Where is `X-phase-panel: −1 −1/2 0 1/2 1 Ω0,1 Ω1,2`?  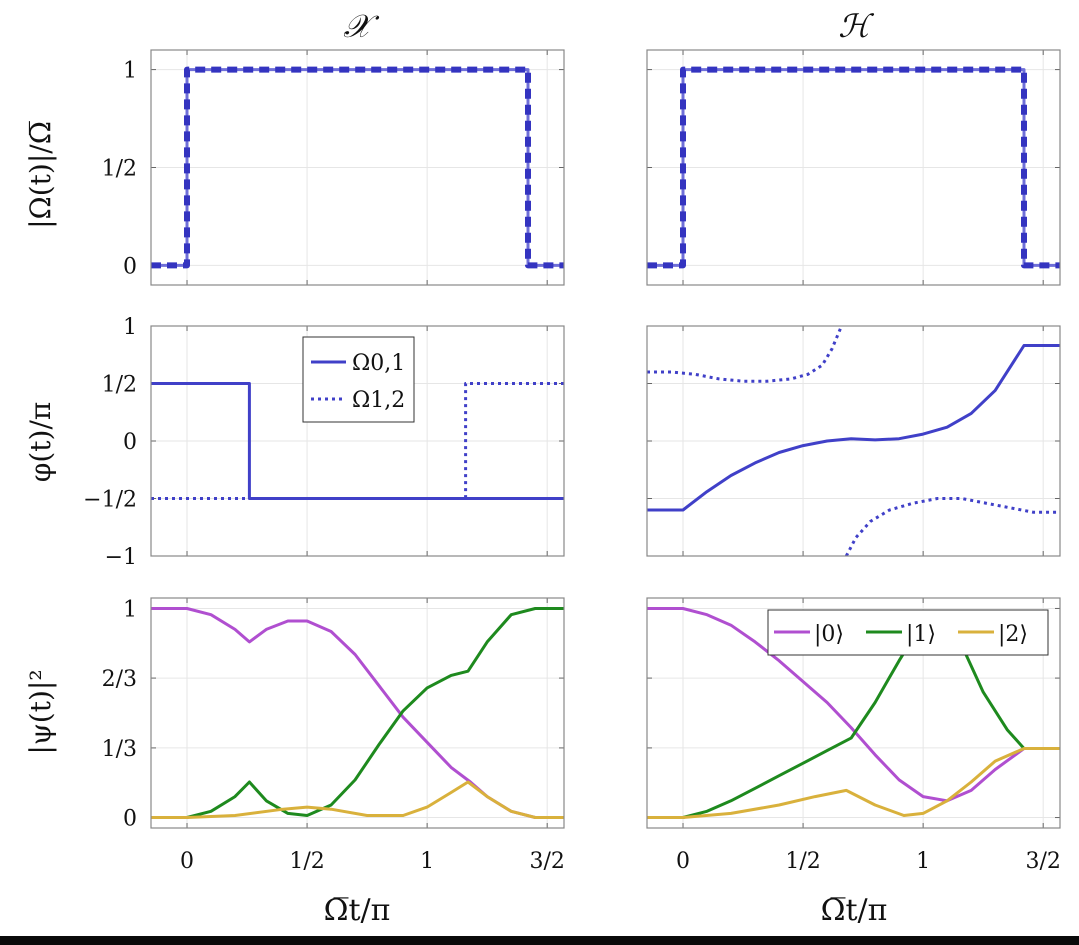 X-phase-panel: −1 −1/2 0 1/2 1 Ω0,1 Ω1,2 is located at coordinates (324, 442).